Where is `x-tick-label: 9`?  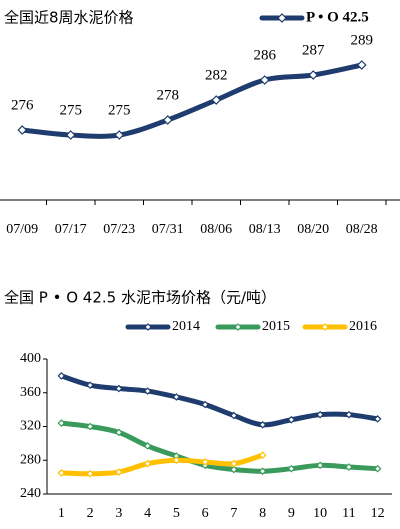
x-tick-label: 9 is located at coordinates (291, 513).